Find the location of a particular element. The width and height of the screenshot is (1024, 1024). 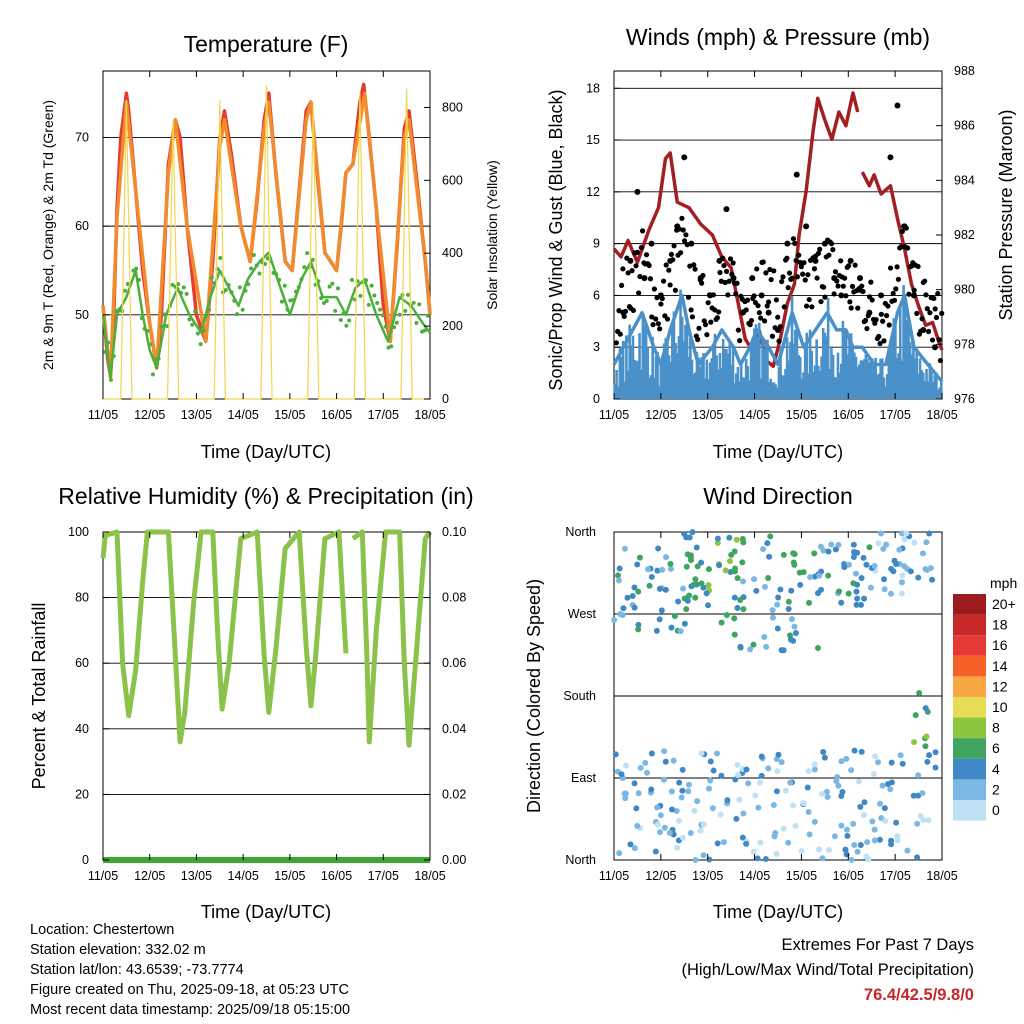

x-tick-label: 16/05 is located at coordinates (848, 876).